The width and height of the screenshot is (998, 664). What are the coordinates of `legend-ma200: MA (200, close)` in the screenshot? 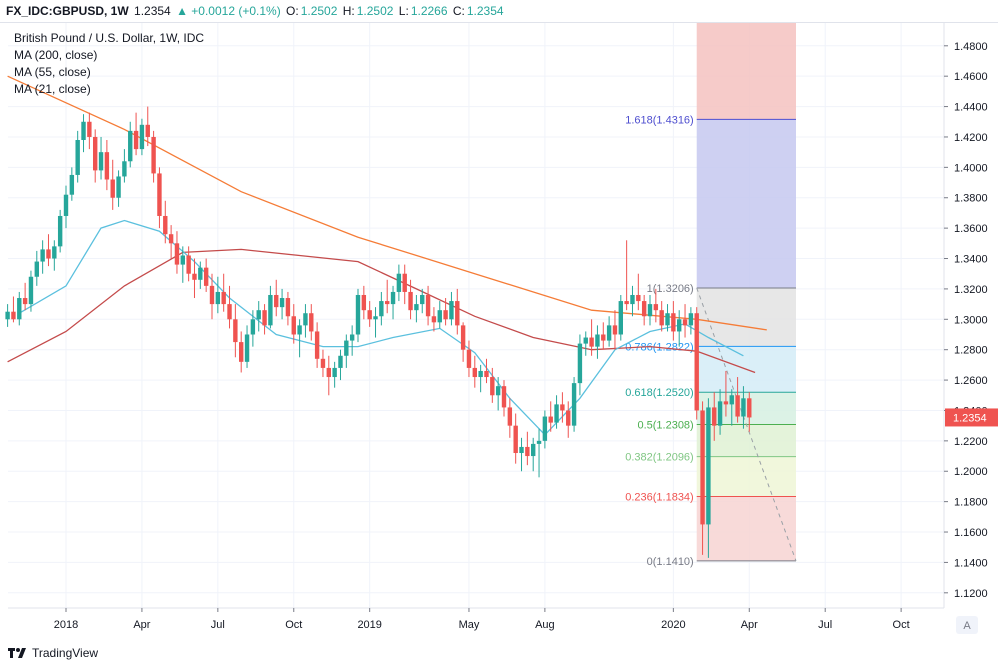 It's located at (56, 55).